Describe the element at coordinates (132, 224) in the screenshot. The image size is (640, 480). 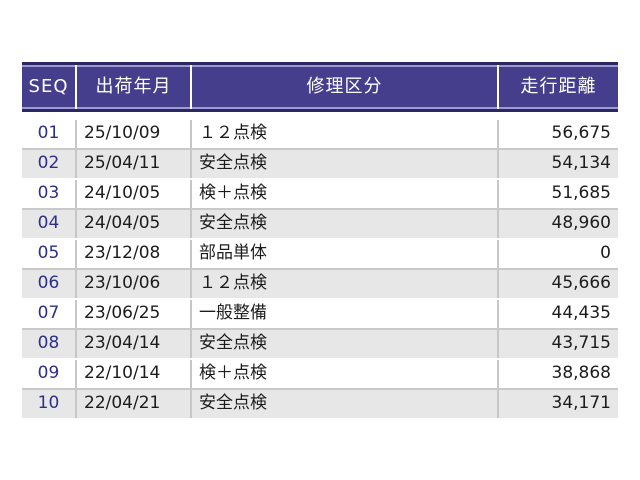
I see `ship-date-cell: 24/04/05` at that location.